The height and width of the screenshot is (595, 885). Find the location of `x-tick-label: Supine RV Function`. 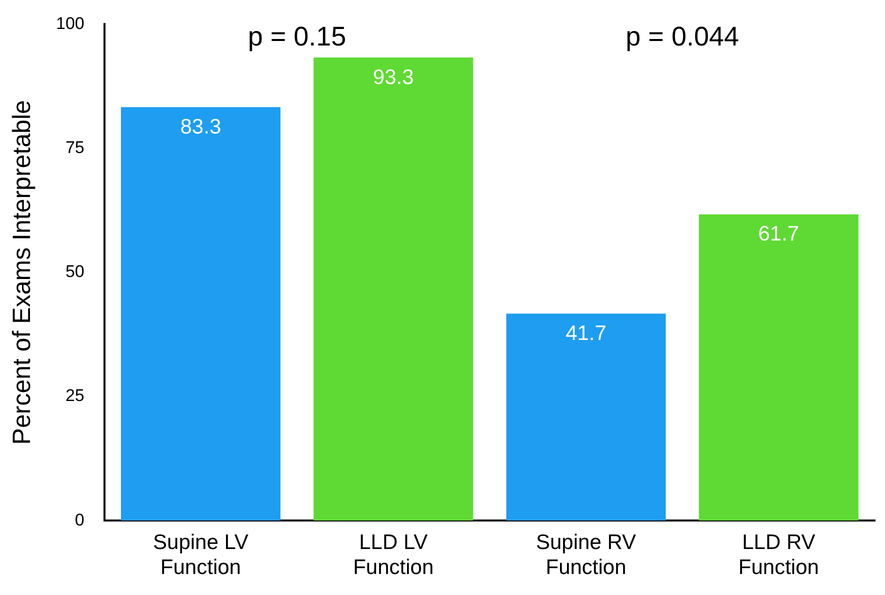

x-tick-label: Supine RV Function is located at coordinates (586, 555).